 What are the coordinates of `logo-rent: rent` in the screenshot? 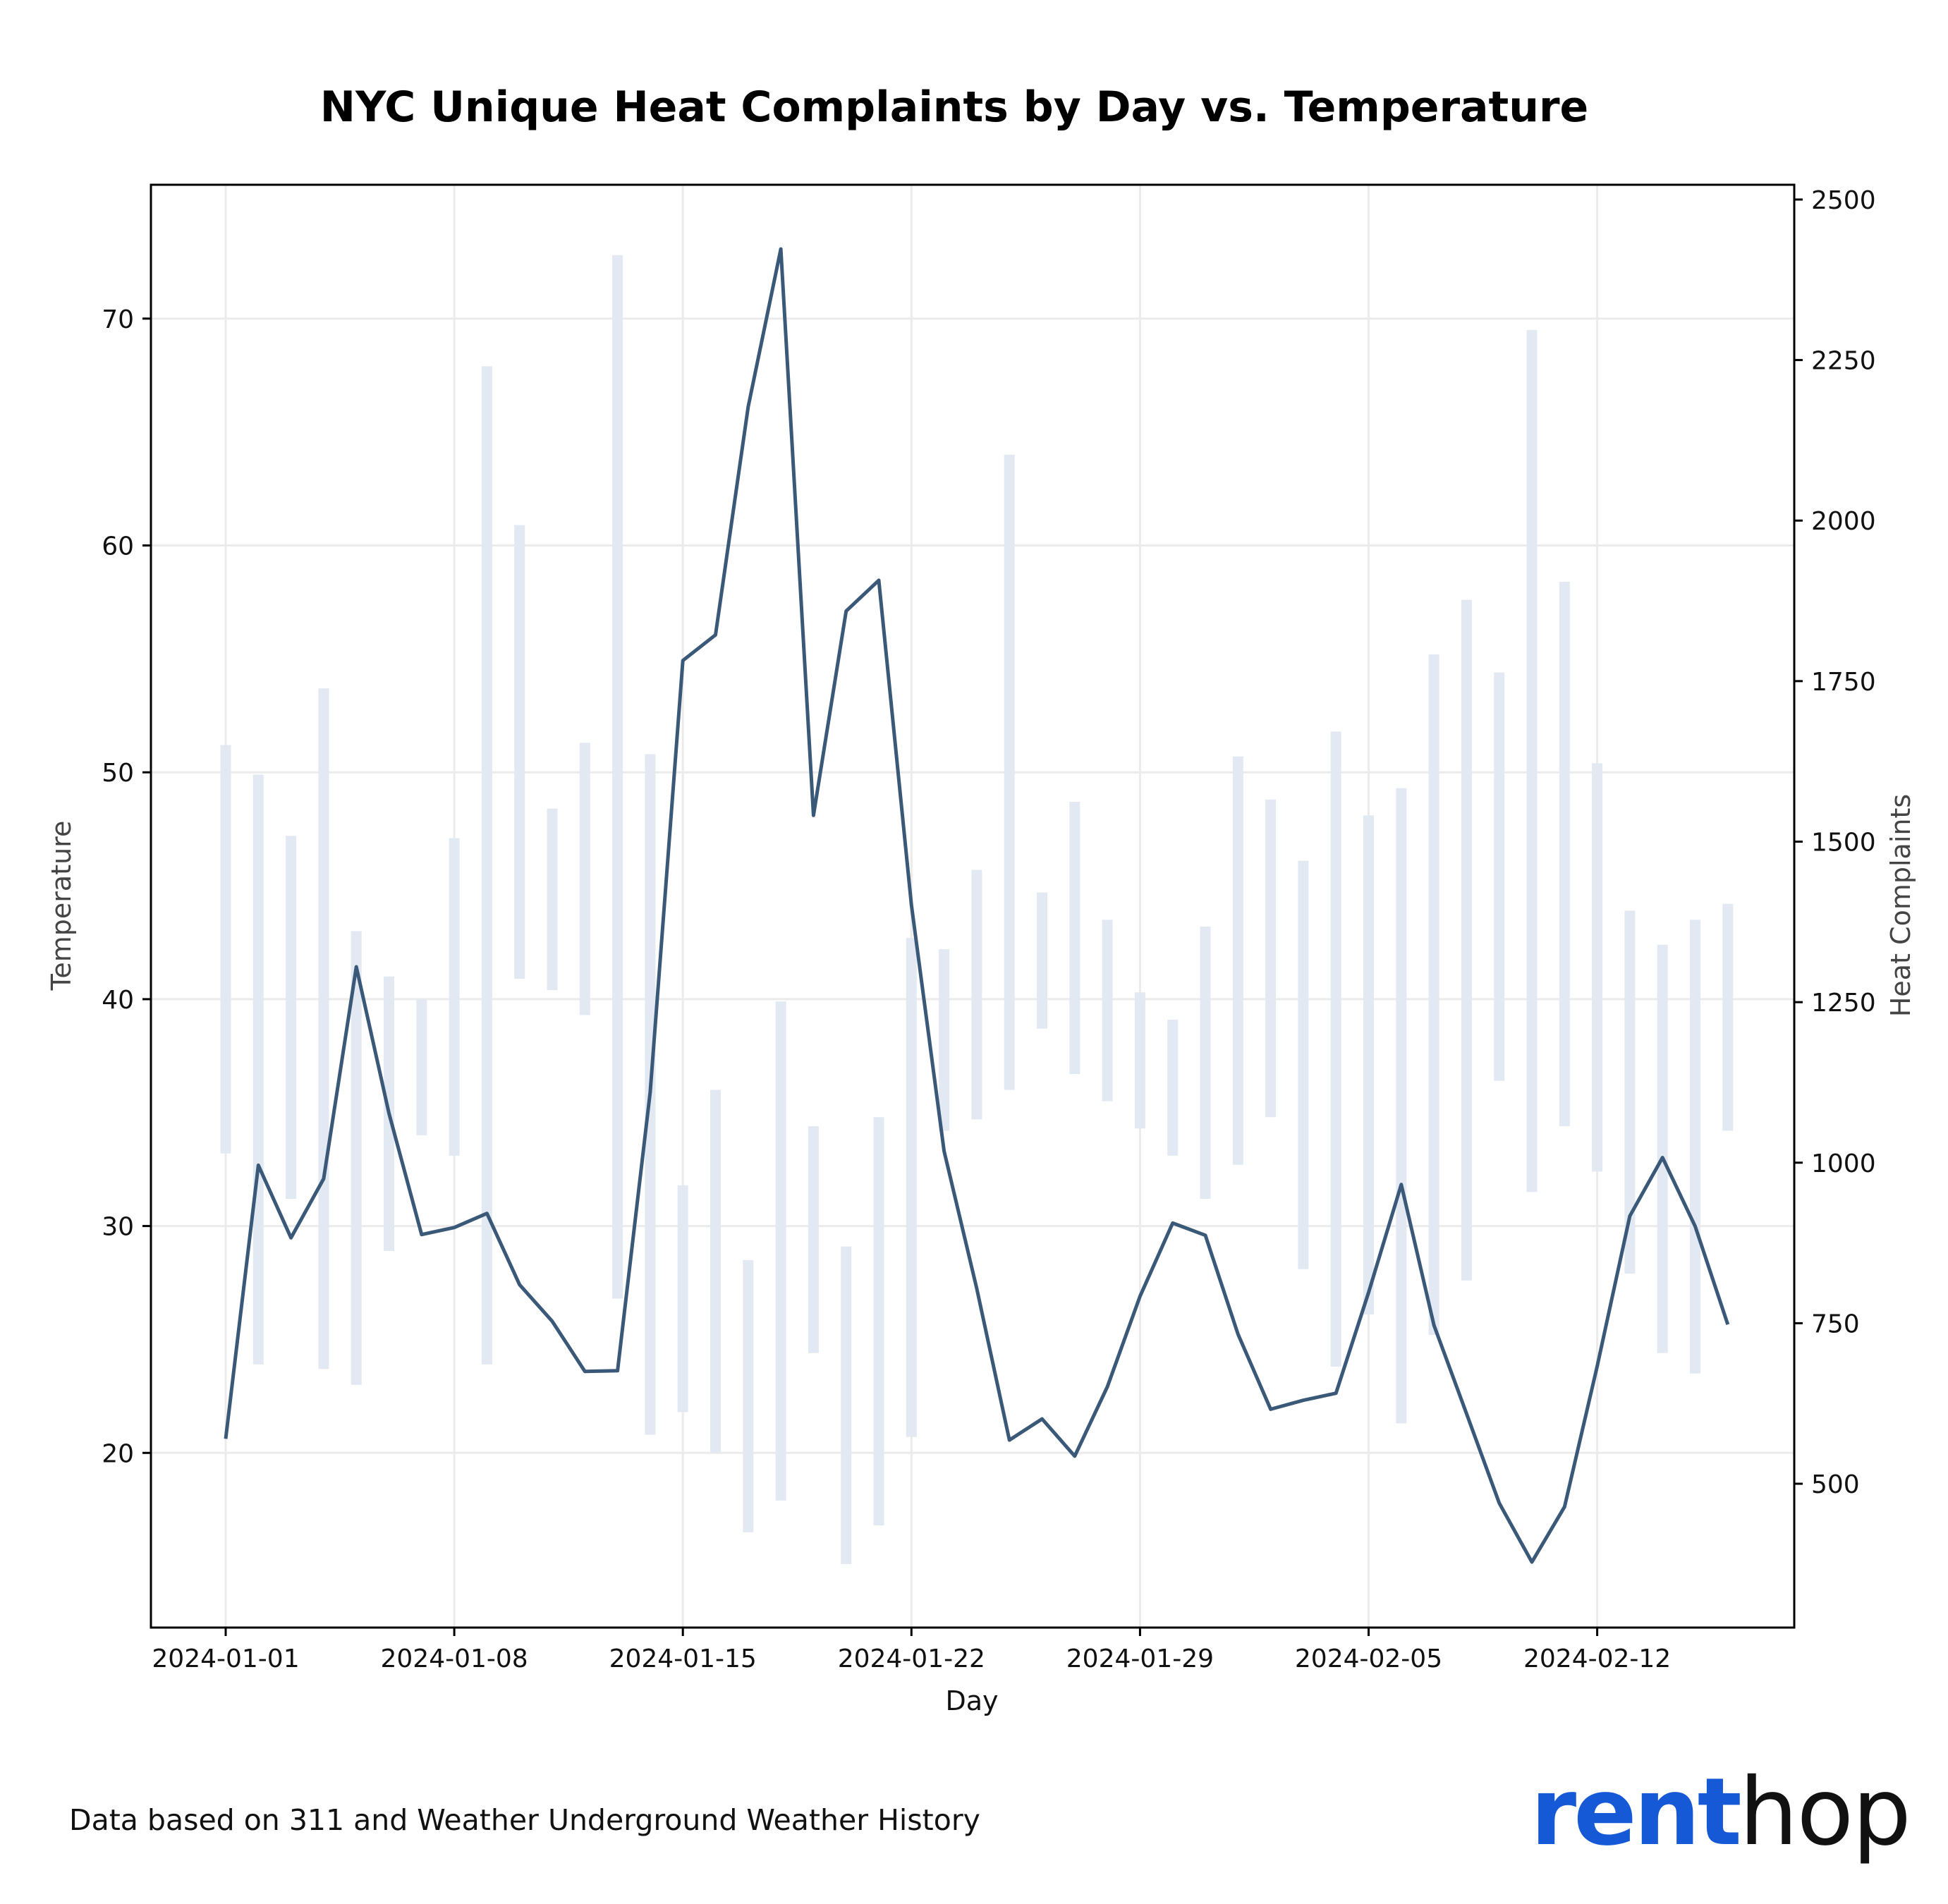 It's located at (1635, 1812).